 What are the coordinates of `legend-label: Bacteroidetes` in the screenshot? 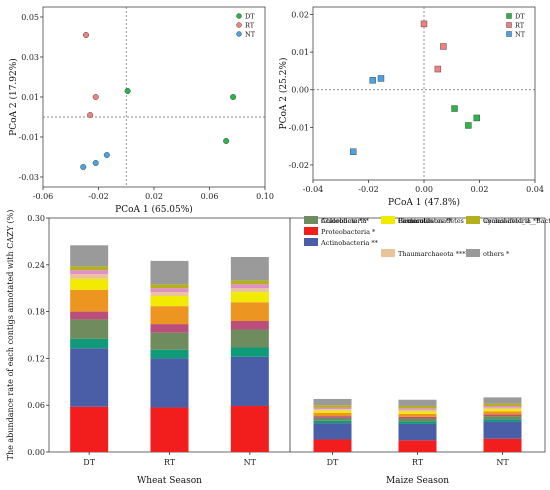 It's located at (421, 221).